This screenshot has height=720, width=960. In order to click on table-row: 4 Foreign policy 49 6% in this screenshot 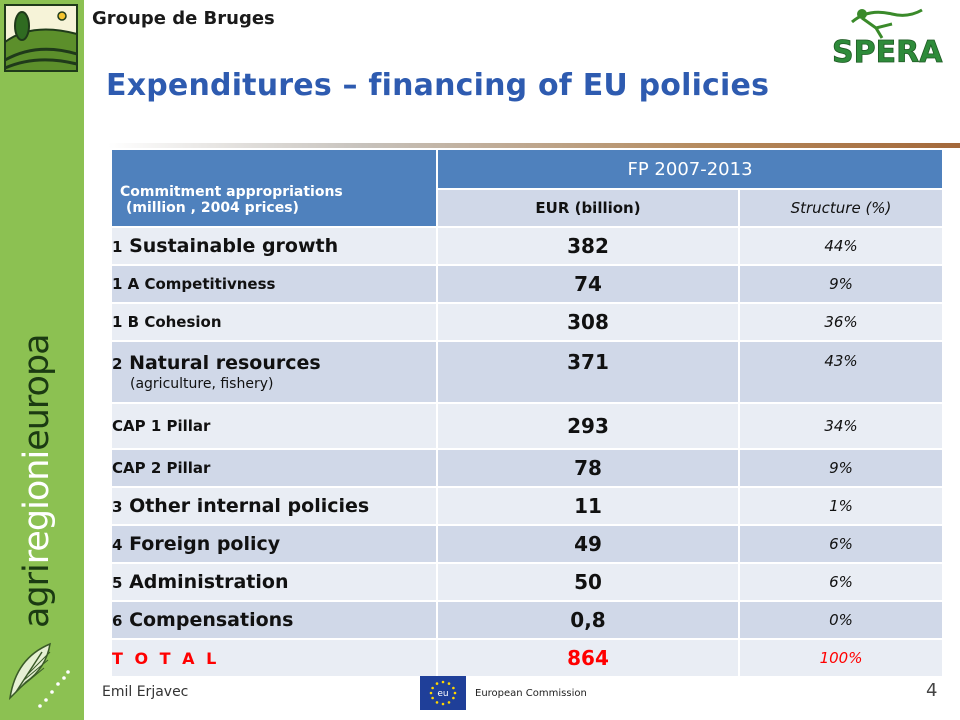, I will do `click(527, 544)`.